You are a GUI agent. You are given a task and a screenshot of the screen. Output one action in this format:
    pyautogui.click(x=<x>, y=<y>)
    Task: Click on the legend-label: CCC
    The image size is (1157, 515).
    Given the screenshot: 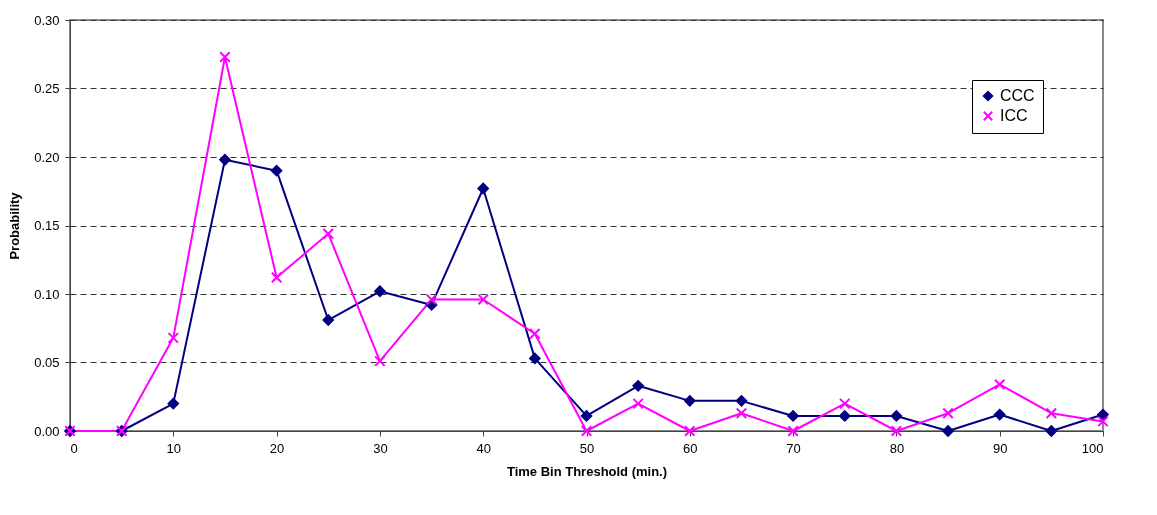 What is the action you would take?
    pyautogui.click(x=1017, y=95)
    